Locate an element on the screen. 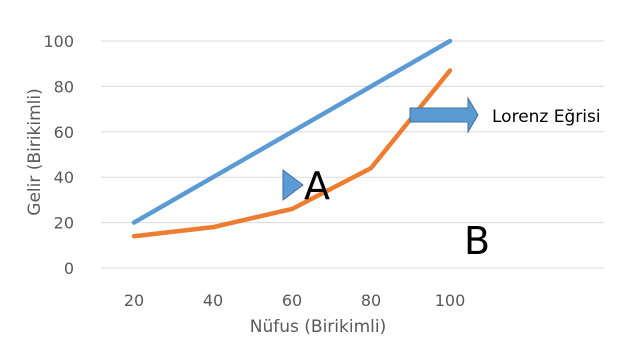 This screenshot has width=644, height=340. x-tick-label: 80 is located at coordinates (371, 300).